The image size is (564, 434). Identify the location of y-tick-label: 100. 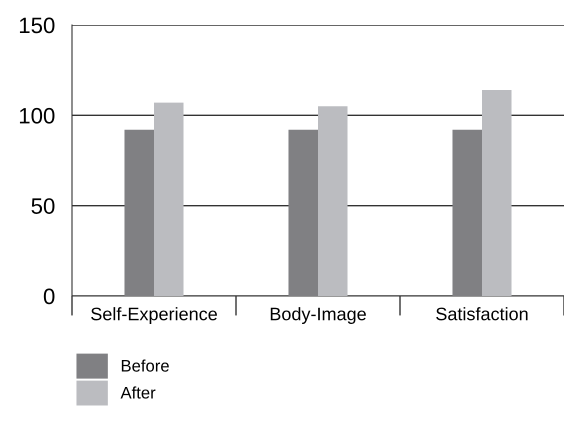
(37, 116).